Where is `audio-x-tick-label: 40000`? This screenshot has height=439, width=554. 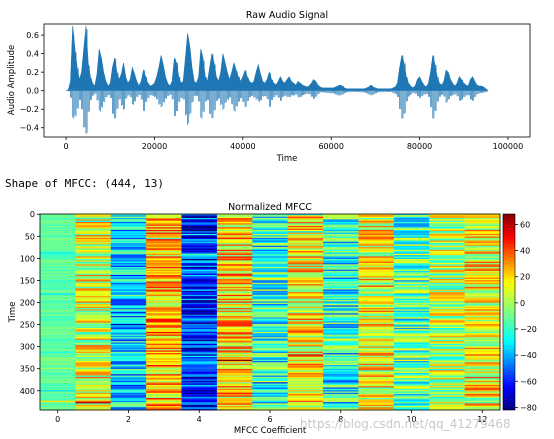
audio-x-tick-label: 40000 is located at coordinates (242, 146).